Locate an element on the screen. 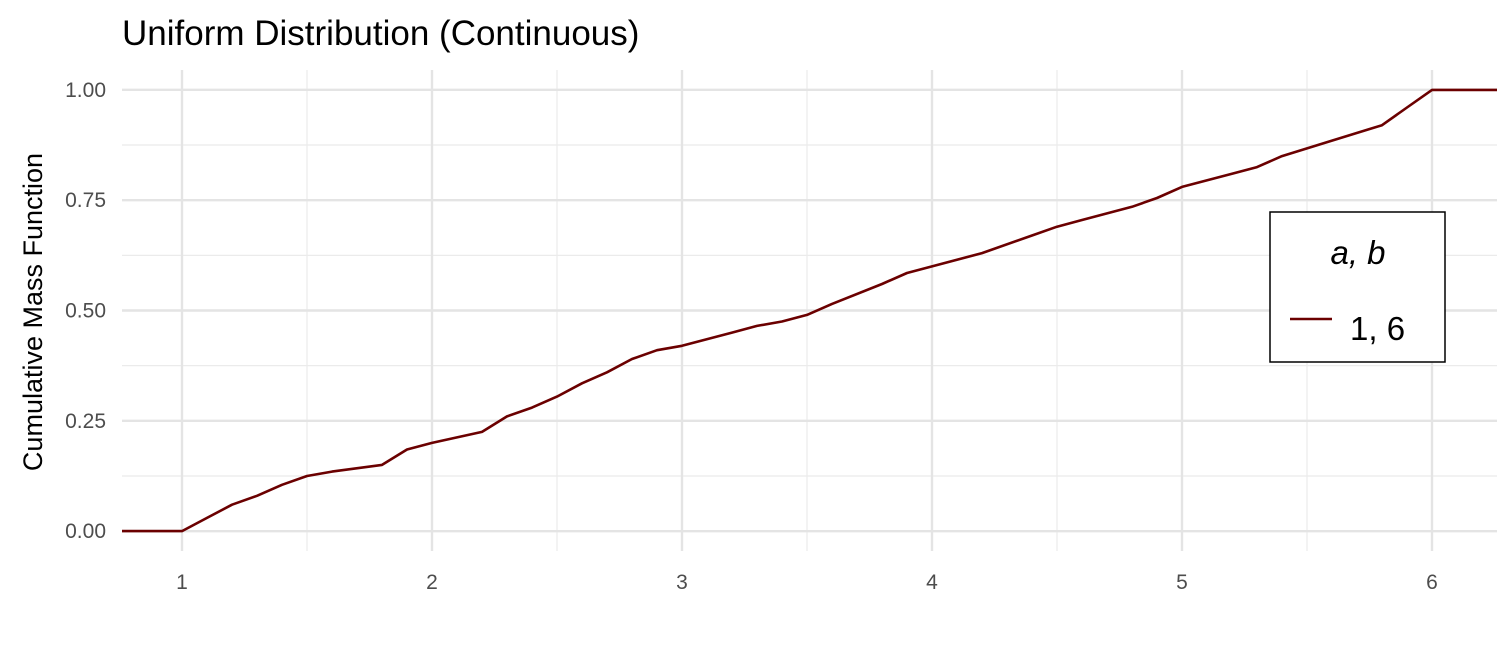  y-tick-label: 0.00 is located at coordinates (85, 531).